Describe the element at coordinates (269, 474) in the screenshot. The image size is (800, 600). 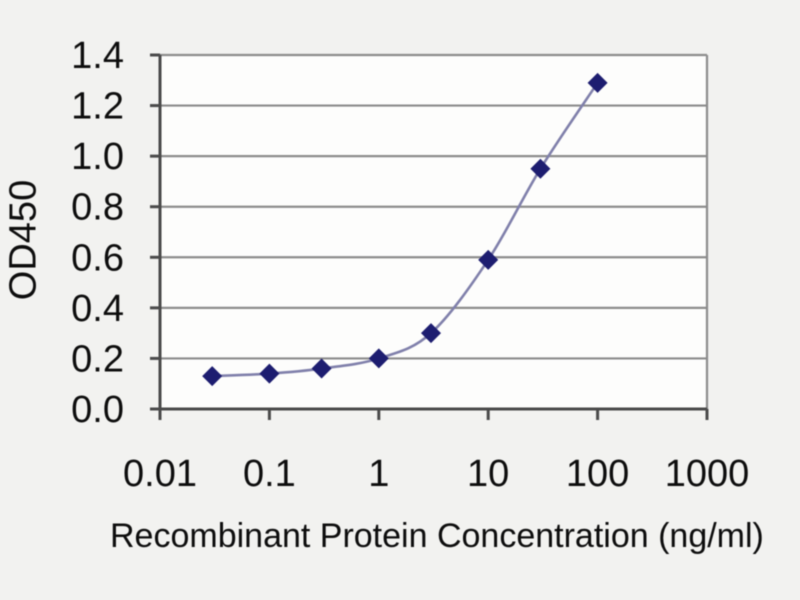
I see `x-tick-label: 0.1` at that location.